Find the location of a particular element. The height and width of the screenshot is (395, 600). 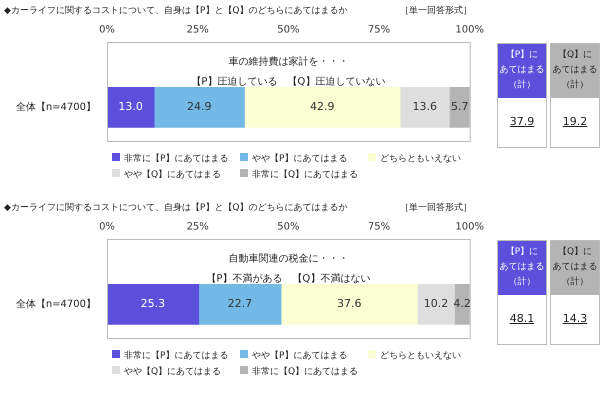

annotation: 【P】圧迫している 【Q】圧迫していない is located at coordinates (288, 82).